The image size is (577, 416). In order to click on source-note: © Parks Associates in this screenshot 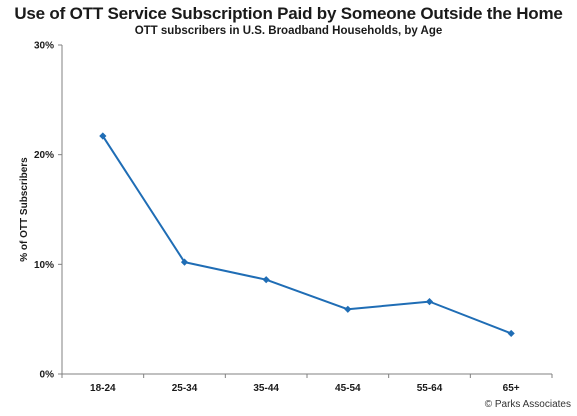, I will do `click(527, 404)`.